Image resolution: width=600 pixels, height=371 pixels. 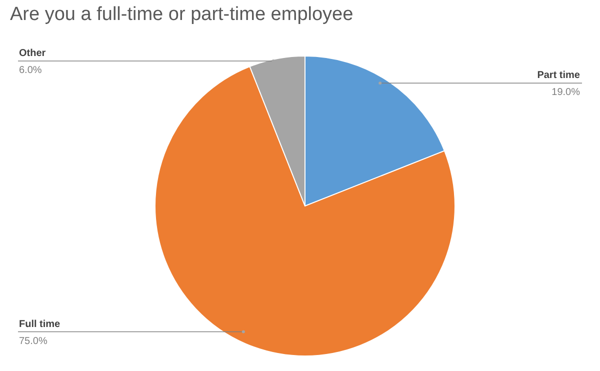 What do you see at coordinates (40, 324) in the screenshot?
I see `slice-label: Full time` at bounding box center [40, 324].